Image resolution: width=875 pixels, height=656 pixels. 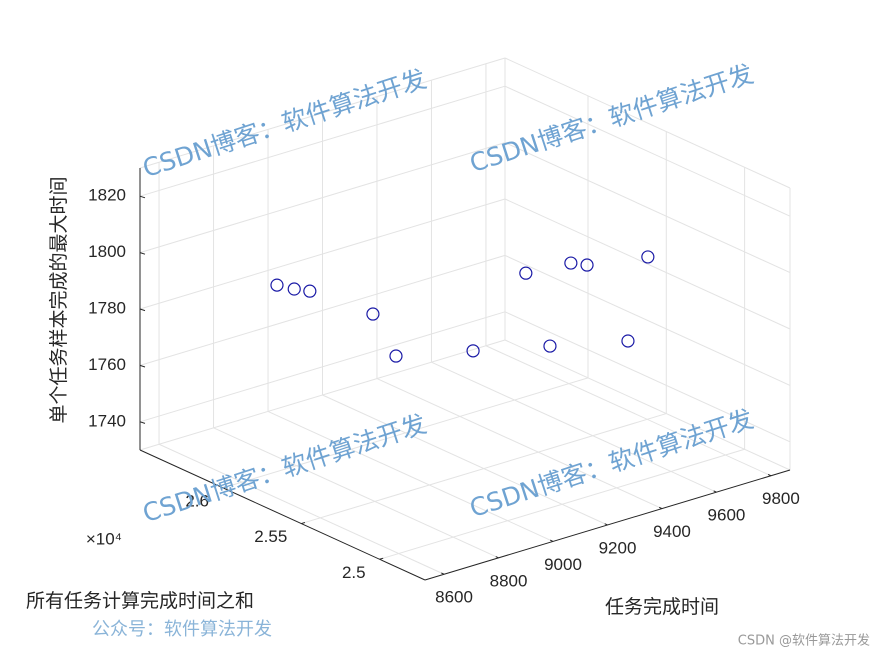 I want to click on points, so click(x=462, y=306).